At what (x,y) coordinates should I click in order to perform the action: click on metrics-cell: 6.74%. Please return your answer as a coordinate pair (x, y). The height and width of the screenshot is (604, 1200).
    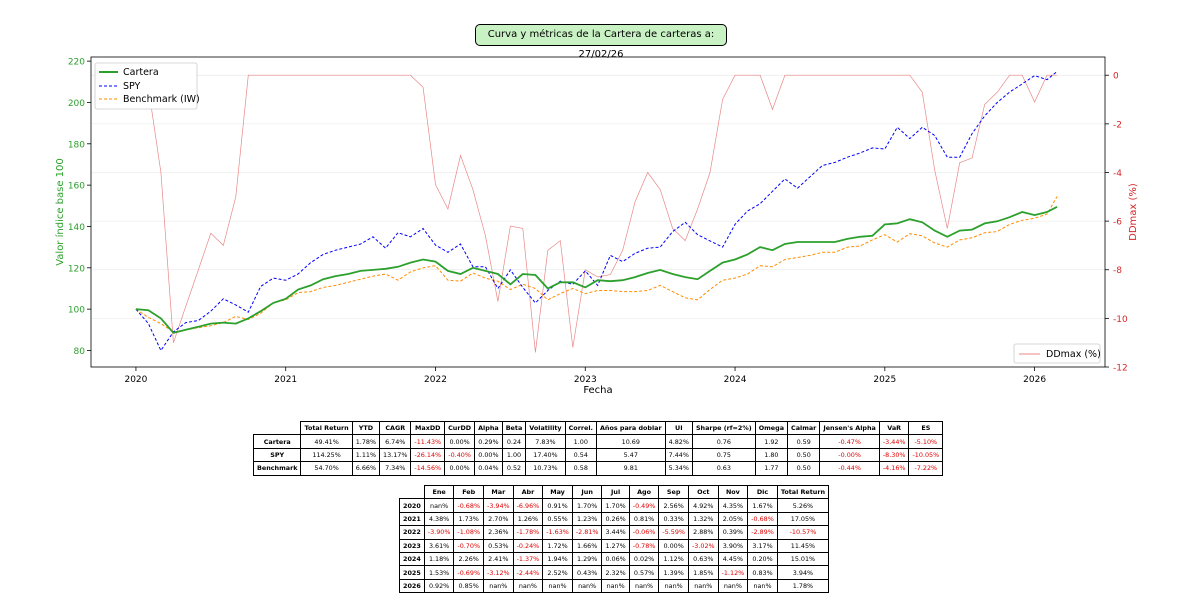
    Looking at the image, I should click on (395, 441).